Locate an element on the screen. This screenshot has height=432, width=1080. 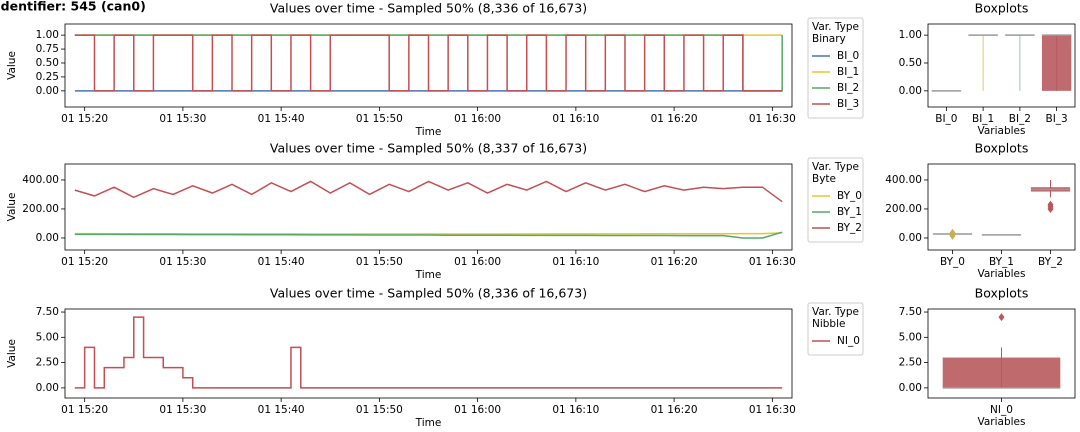
y-tick-label: 5.00 is located at coordinates (910, 337).